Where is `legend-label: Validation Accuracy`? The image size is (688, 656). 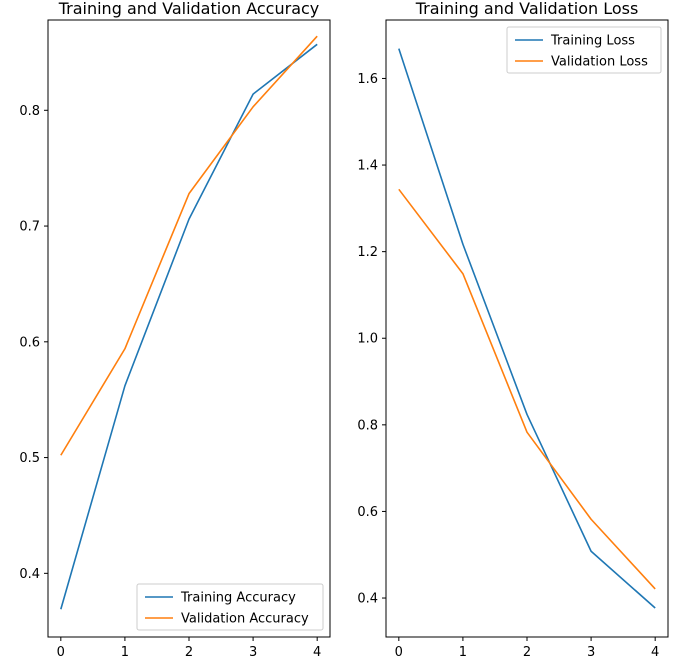 legend-label: Validation Accuracy is located at coordinates (245, 619).